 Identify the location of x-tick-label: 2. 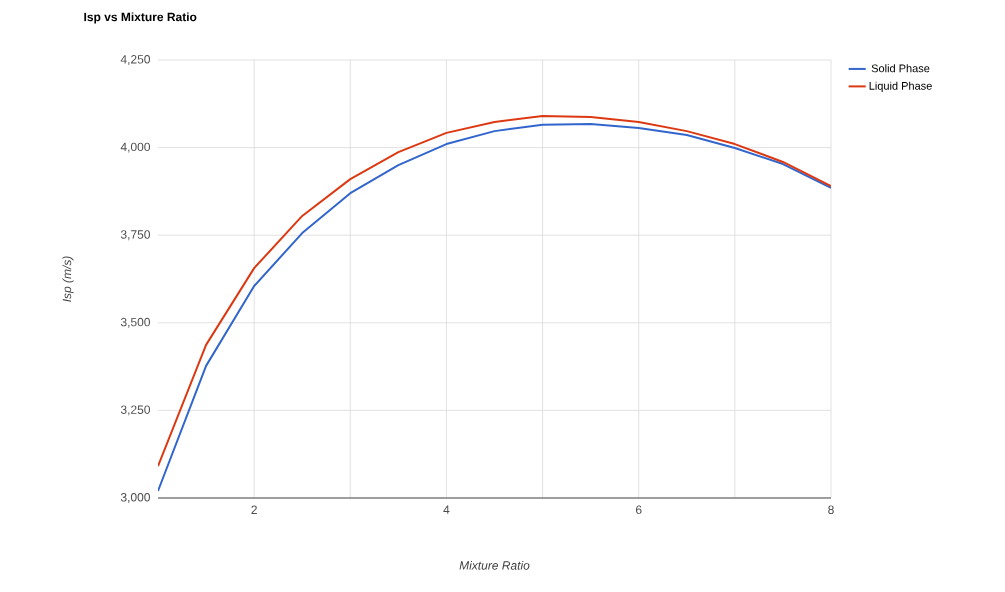
(254, 509).